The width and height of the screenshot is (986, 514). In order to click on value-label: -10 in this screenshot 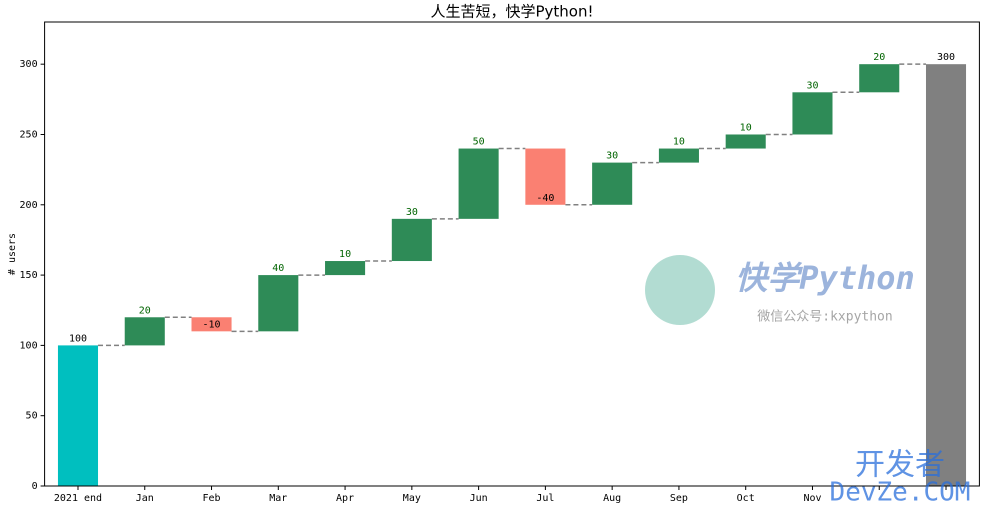, I will do `click(211, 324)`.